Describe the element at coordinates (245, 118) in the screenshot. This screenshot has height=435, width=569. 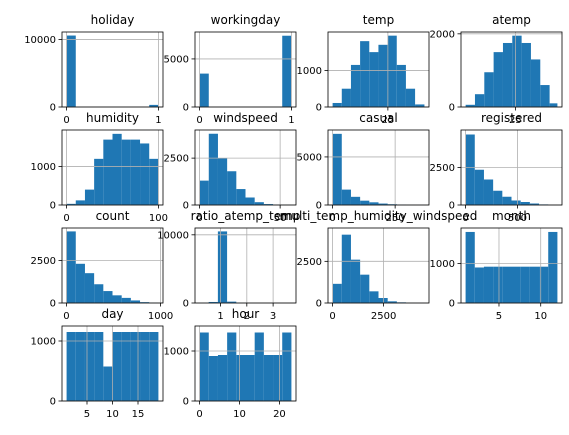
I see `subplot-title: windspeed` at that location.